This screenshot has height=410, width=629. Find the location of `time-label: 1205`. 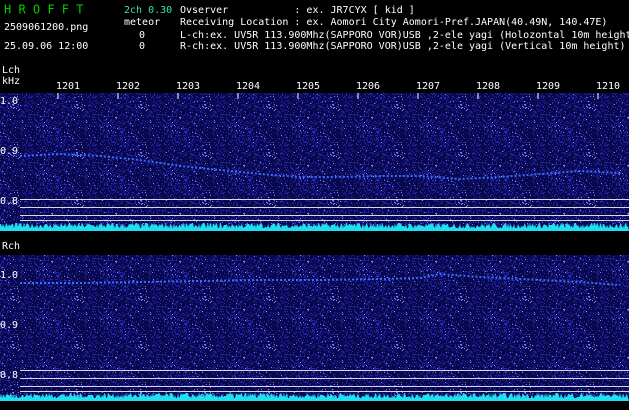

time-label: 1205 is located at coordinates (308, 86).